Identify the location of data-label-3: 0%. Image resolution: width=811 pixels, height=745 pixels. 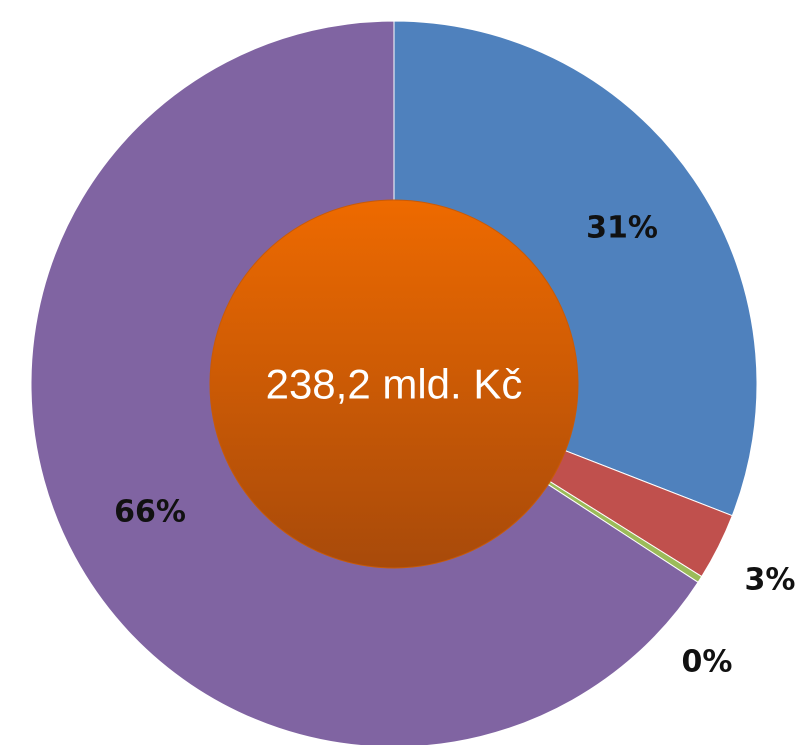
(707, 662).